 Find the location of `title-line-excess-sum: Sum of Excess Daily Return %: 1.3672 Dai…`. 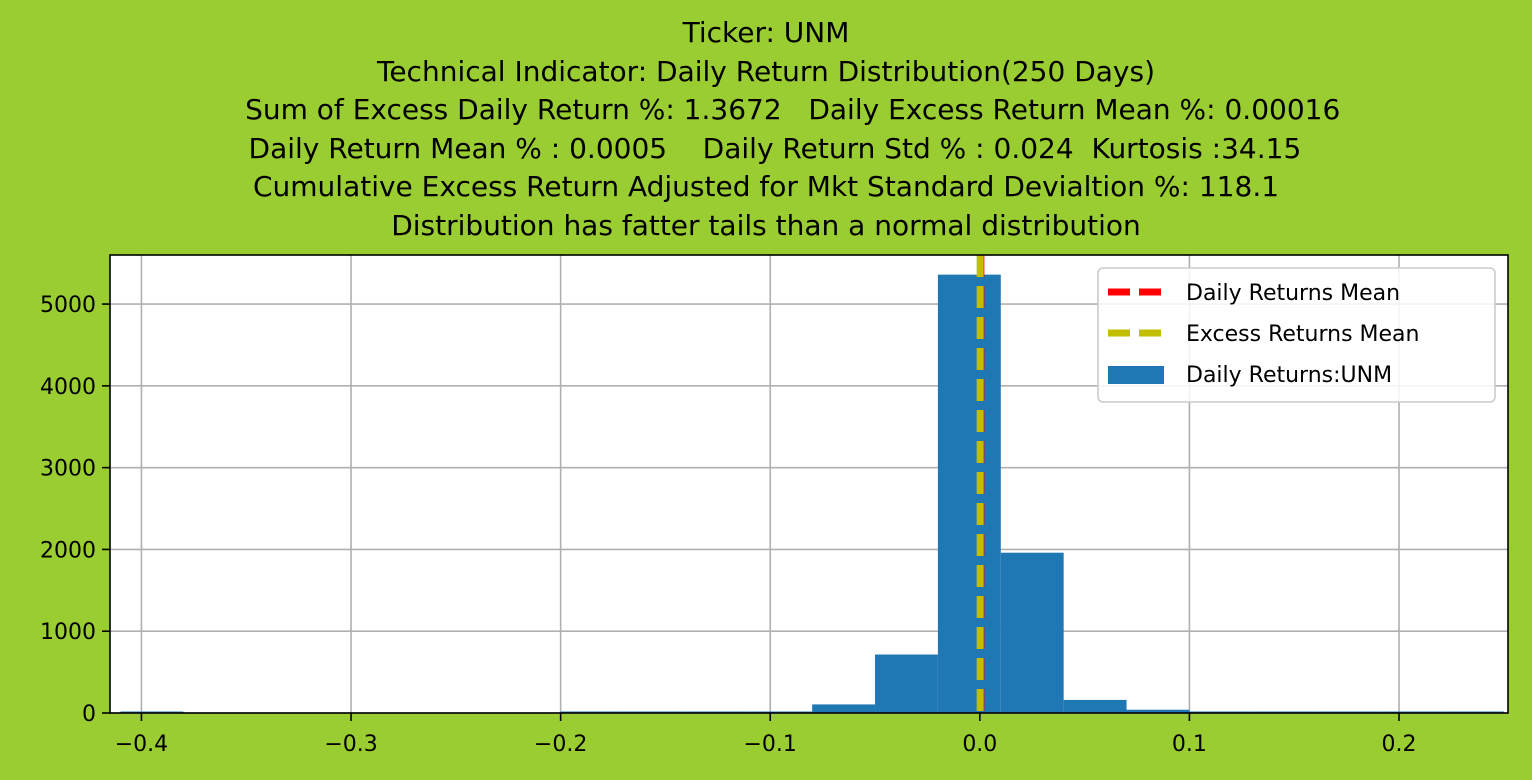

title-line-excess-sum: Sum of Excess Daily Return %: 1.3672 Dai… is located at coordinates (766, 109).